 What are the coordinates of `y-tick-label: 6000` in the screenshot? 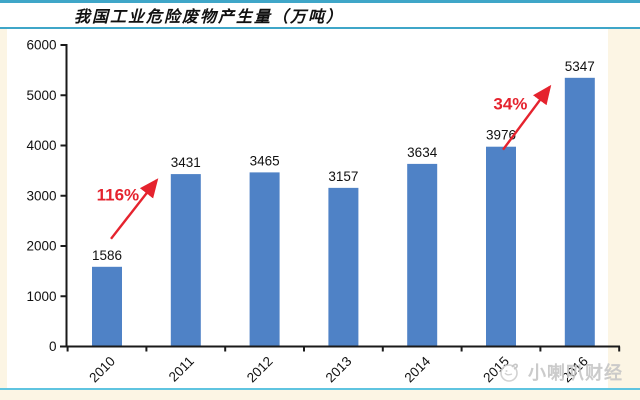 It's located at (41, 45).